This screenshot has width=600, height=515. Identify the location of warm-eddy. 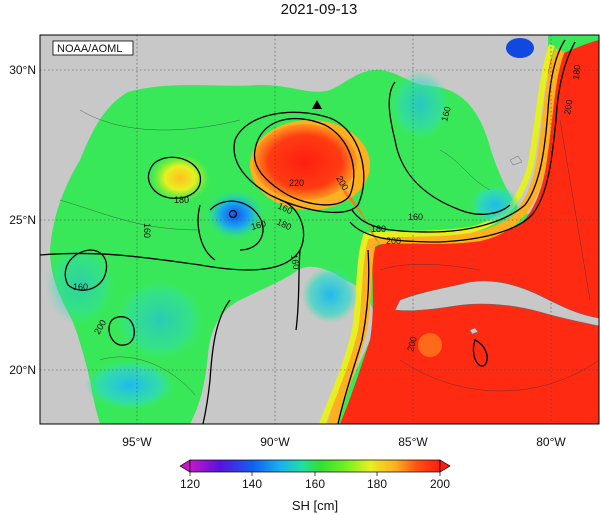
(305, 162).